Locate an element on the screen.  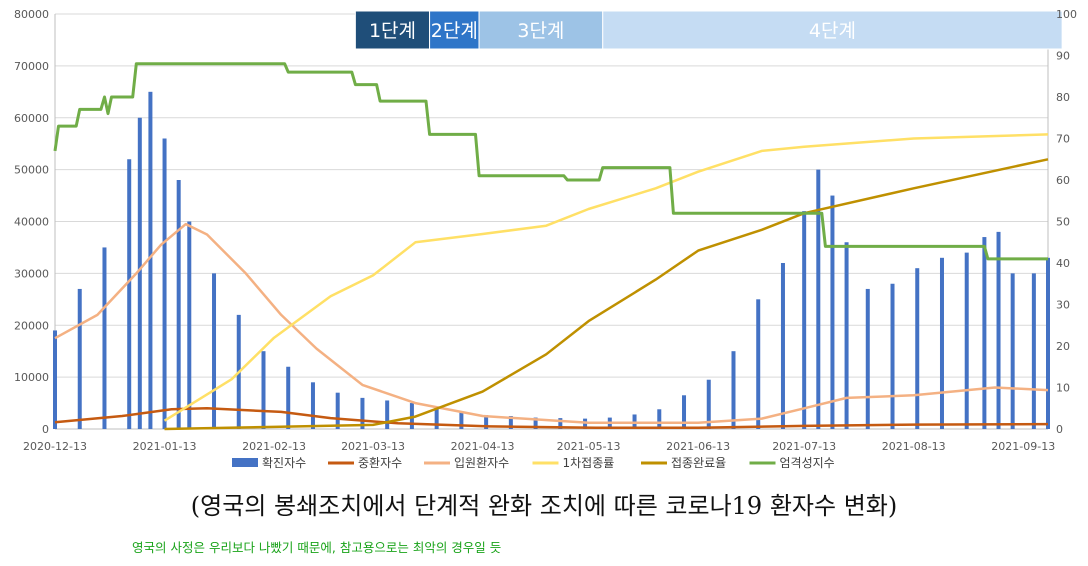
legend-swatch is located at coordinates (245, 462).